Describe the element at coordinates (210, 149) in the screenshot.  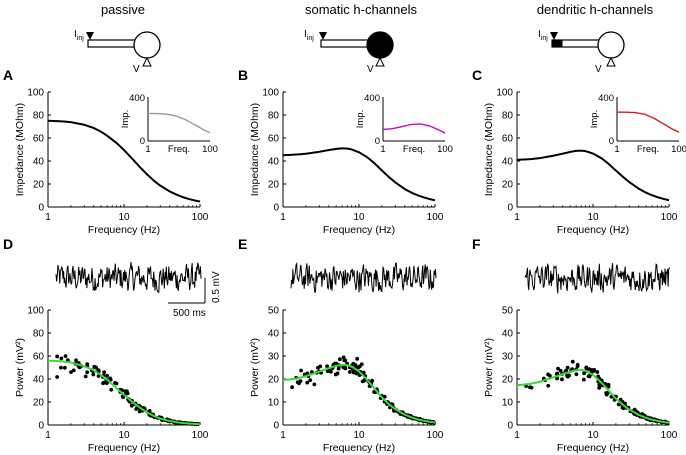
I see `inset-x-tick-label: 100` at that location.